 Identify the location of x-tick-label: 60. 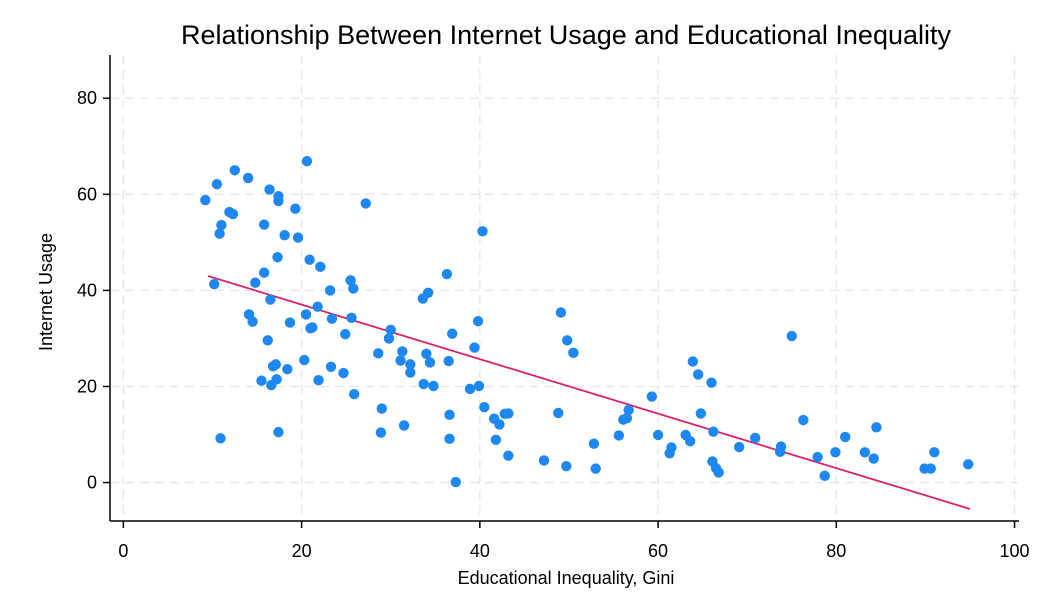
(658, 551).